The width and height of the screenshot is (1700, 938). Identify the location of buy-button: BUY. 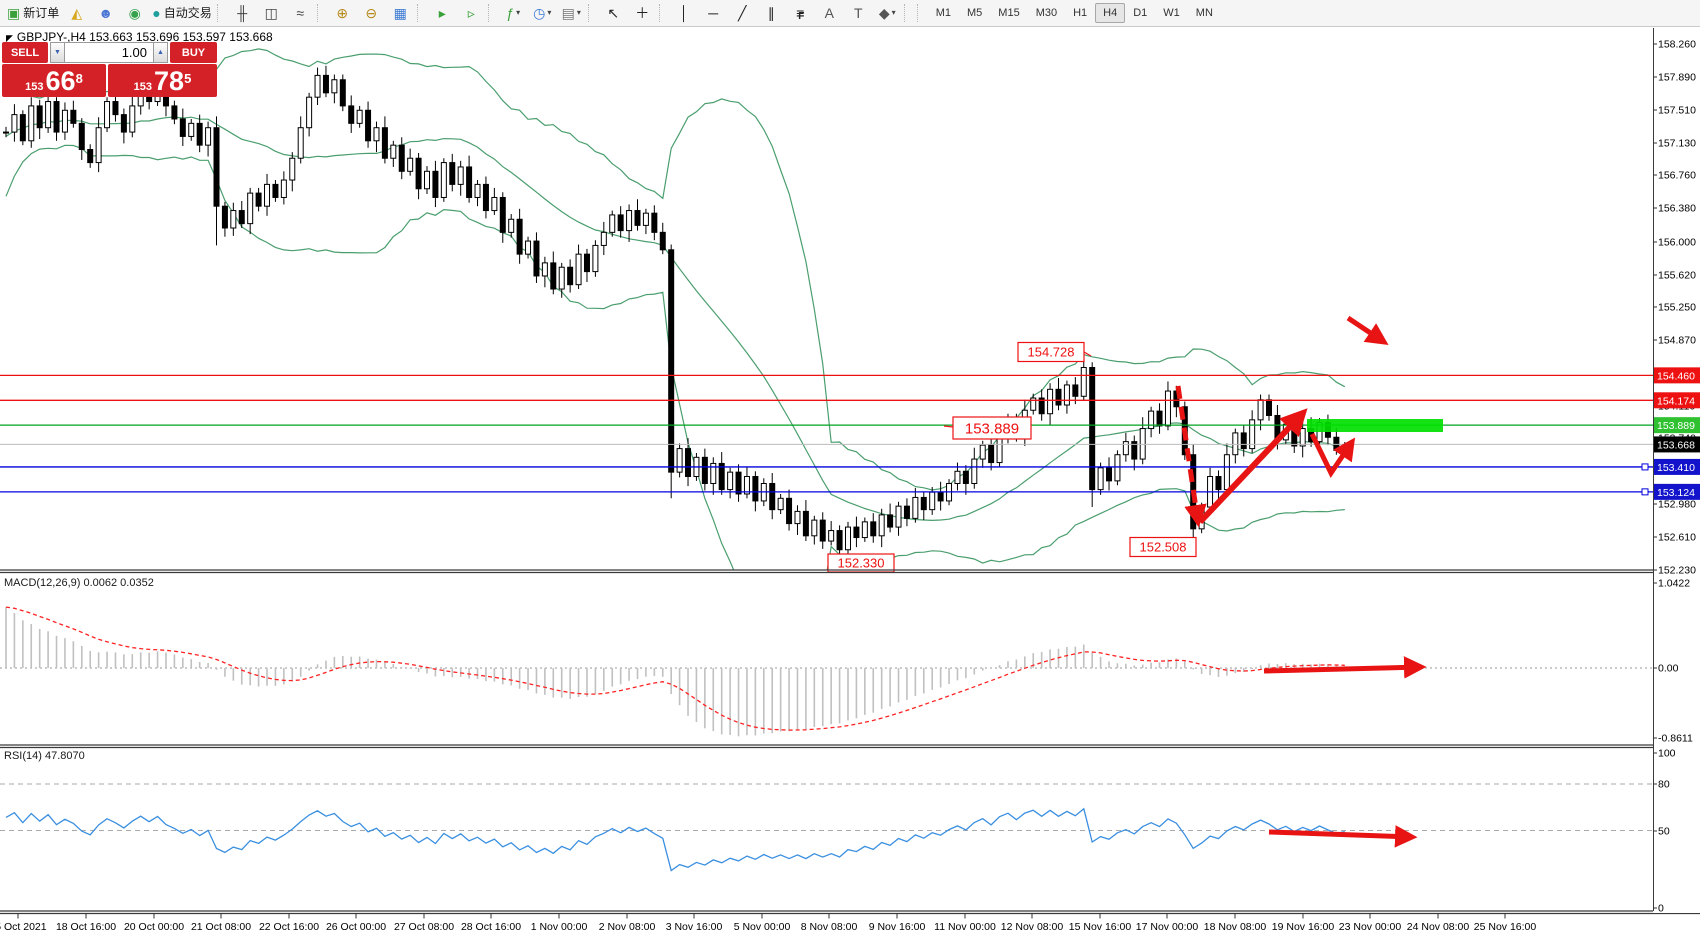
(193, 52).